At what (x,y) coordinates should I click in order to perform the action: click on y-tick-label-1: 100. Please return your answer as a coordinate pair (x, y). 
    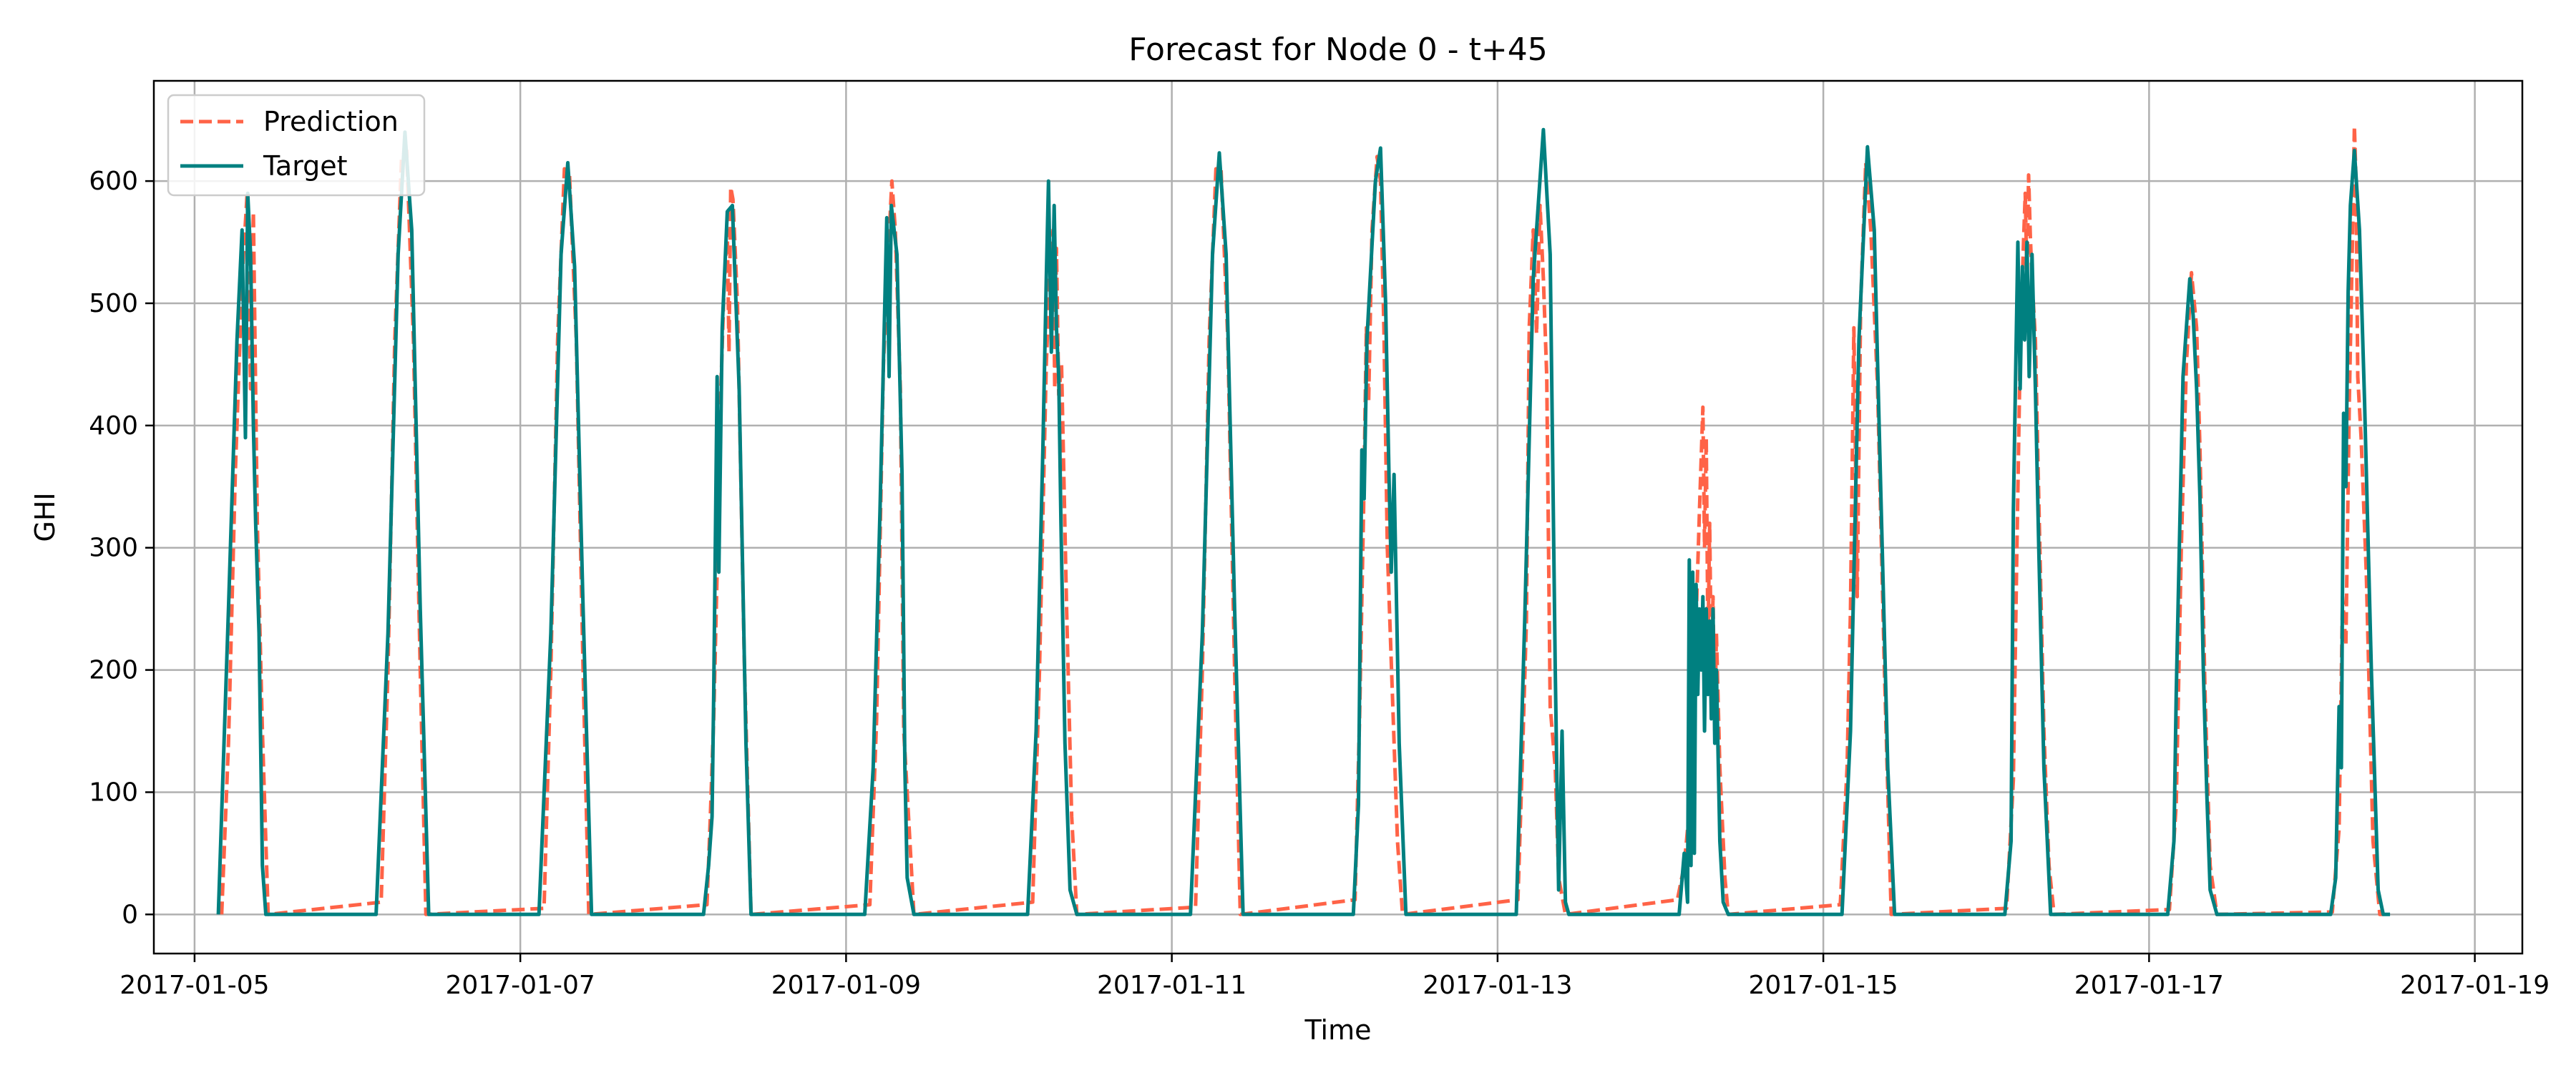
    Looking at the image, I should click on (113, 793).